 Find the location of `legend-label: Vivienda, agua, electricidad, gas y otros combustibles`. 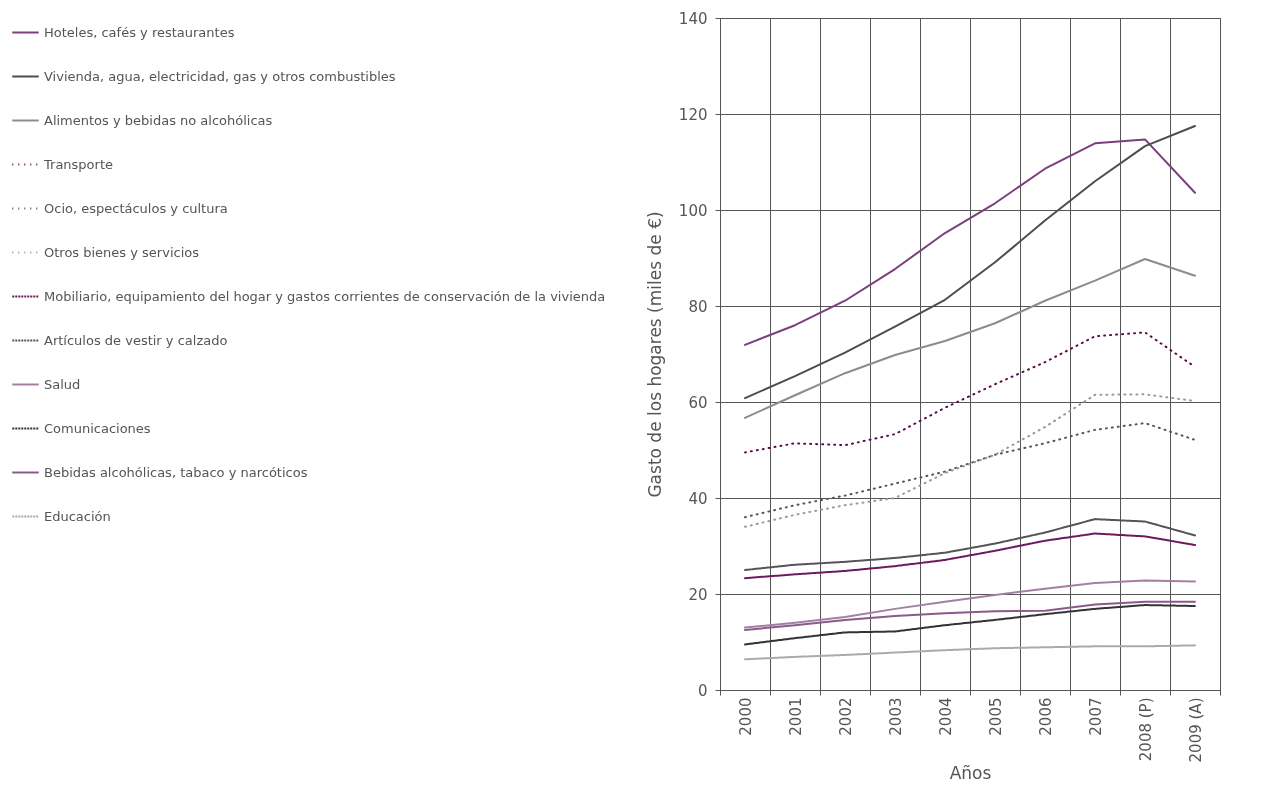

legend-label: Vivienda, agua, electricidad, gas y otros combustibles is located at coordinates (220, 76).